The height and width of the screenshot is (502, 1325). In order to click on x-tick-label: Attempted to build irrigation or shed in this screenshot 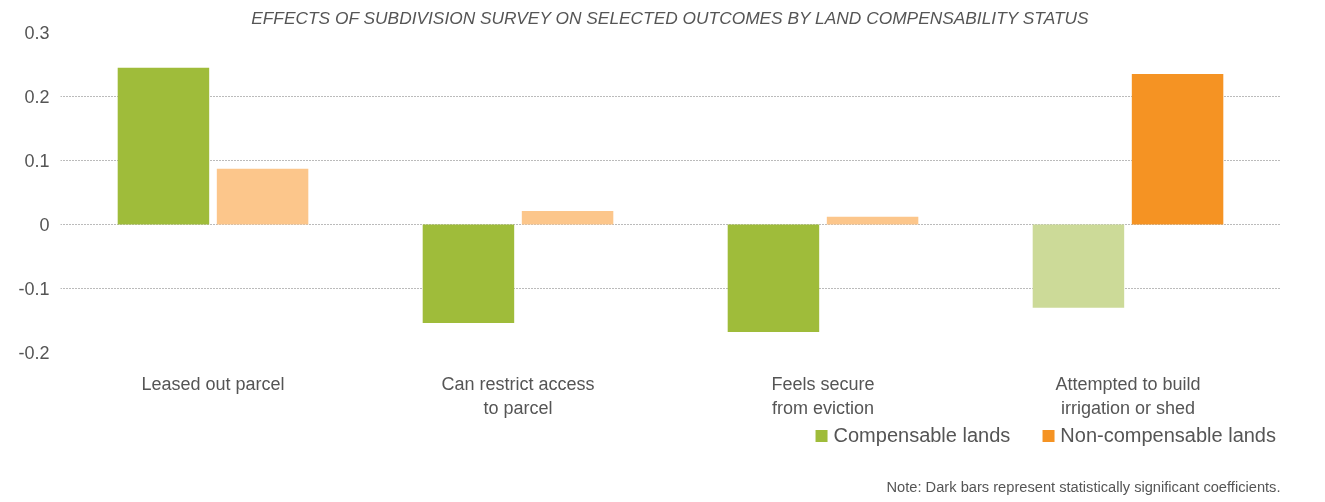, I will do `click(1128, 395)`.